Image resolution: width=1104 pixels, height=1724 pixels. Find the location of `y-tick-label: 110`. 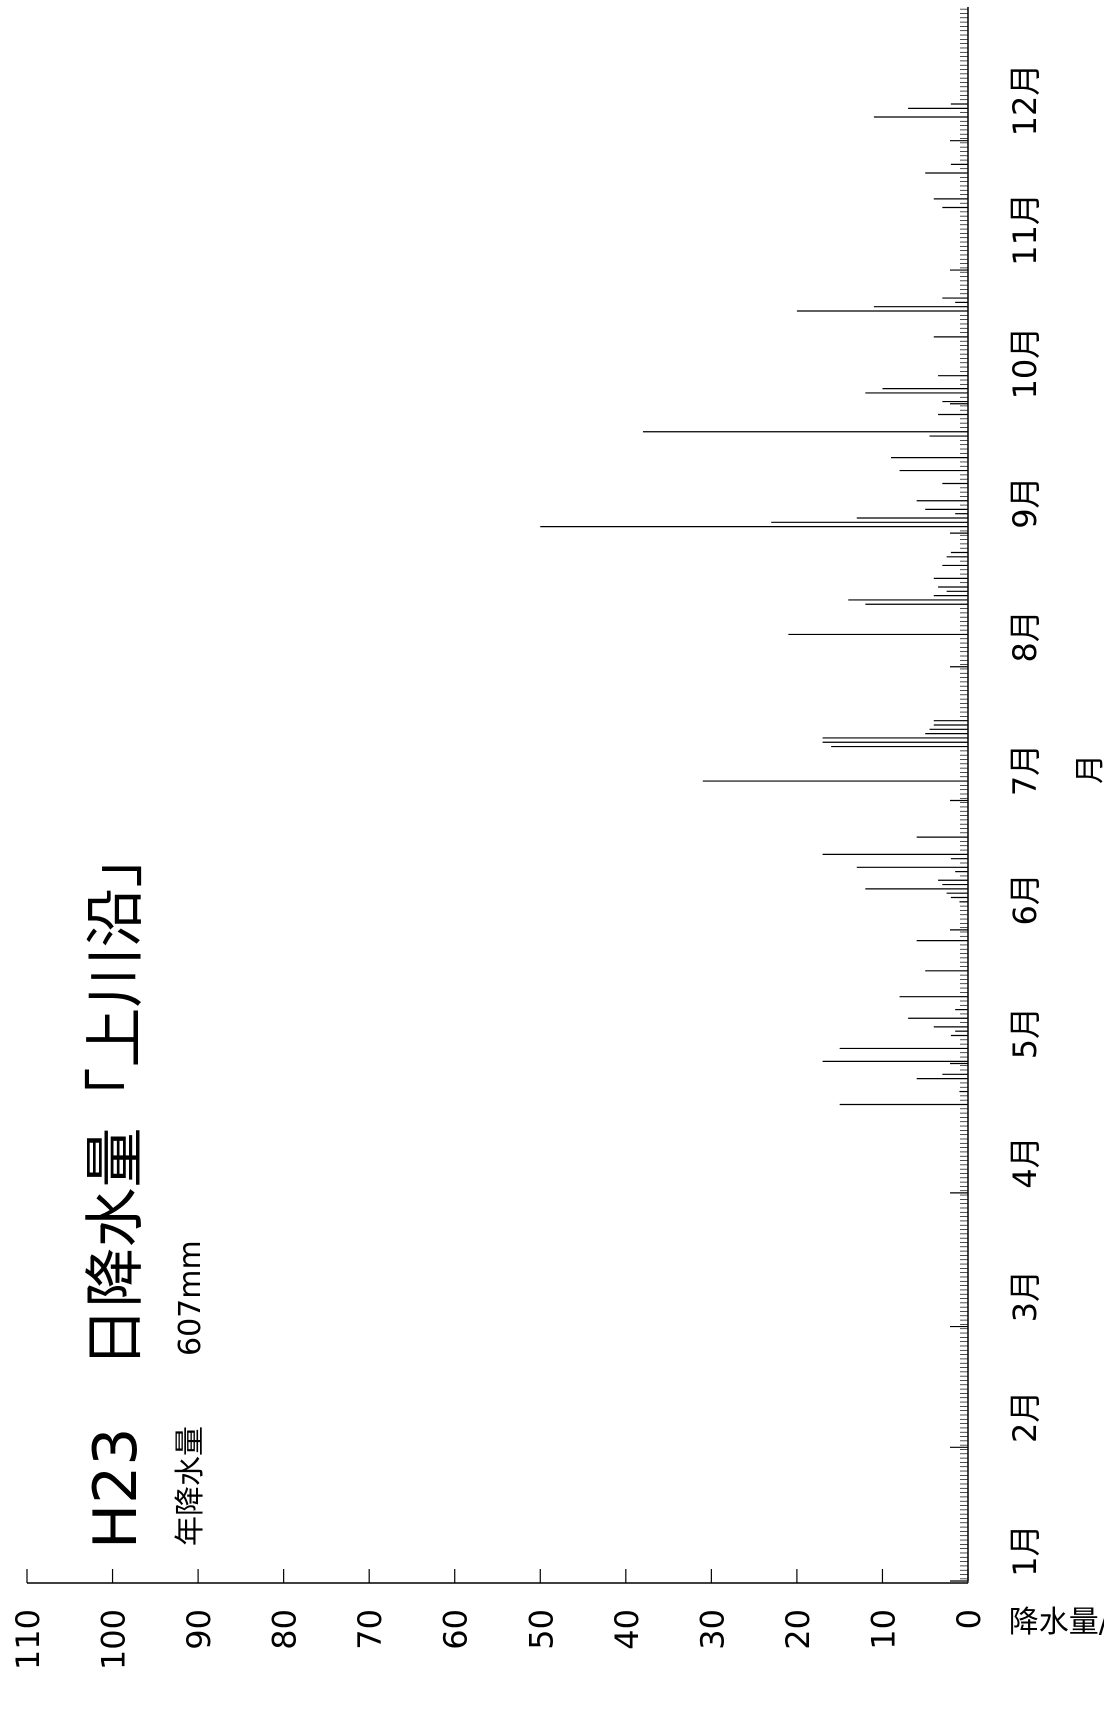

y-tick-label: 110 is located at coordinates (28, 1639).